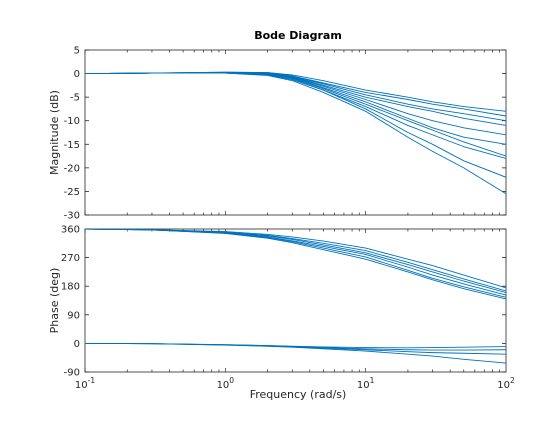  What do you see at coordinates (77, 51) in the screenshot?
I see `magnitude-ytick-label: 5` at bounding box center [77, 51].